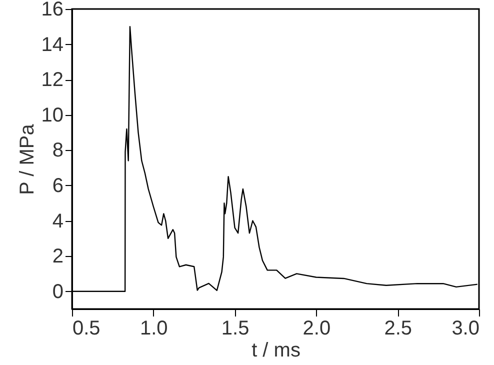 This screenshot has width=494, height=365. I want to click on y-tick-label: 10, so click(52, 115).